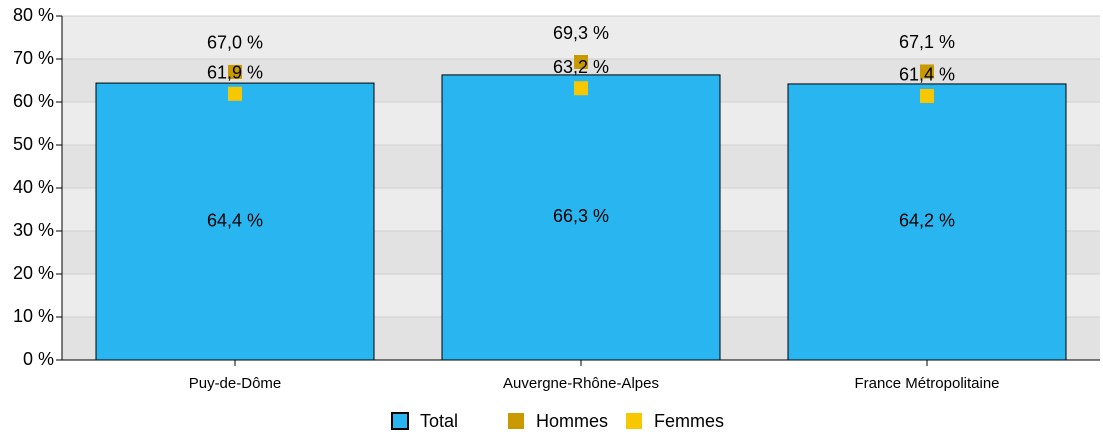 This screenshot has height=432, width=1103. What do you see at coordinates (235, 383) in the screenshot?
I see `x-tick-label: Puy-de-Dôme` at bounding box center [235, 383].